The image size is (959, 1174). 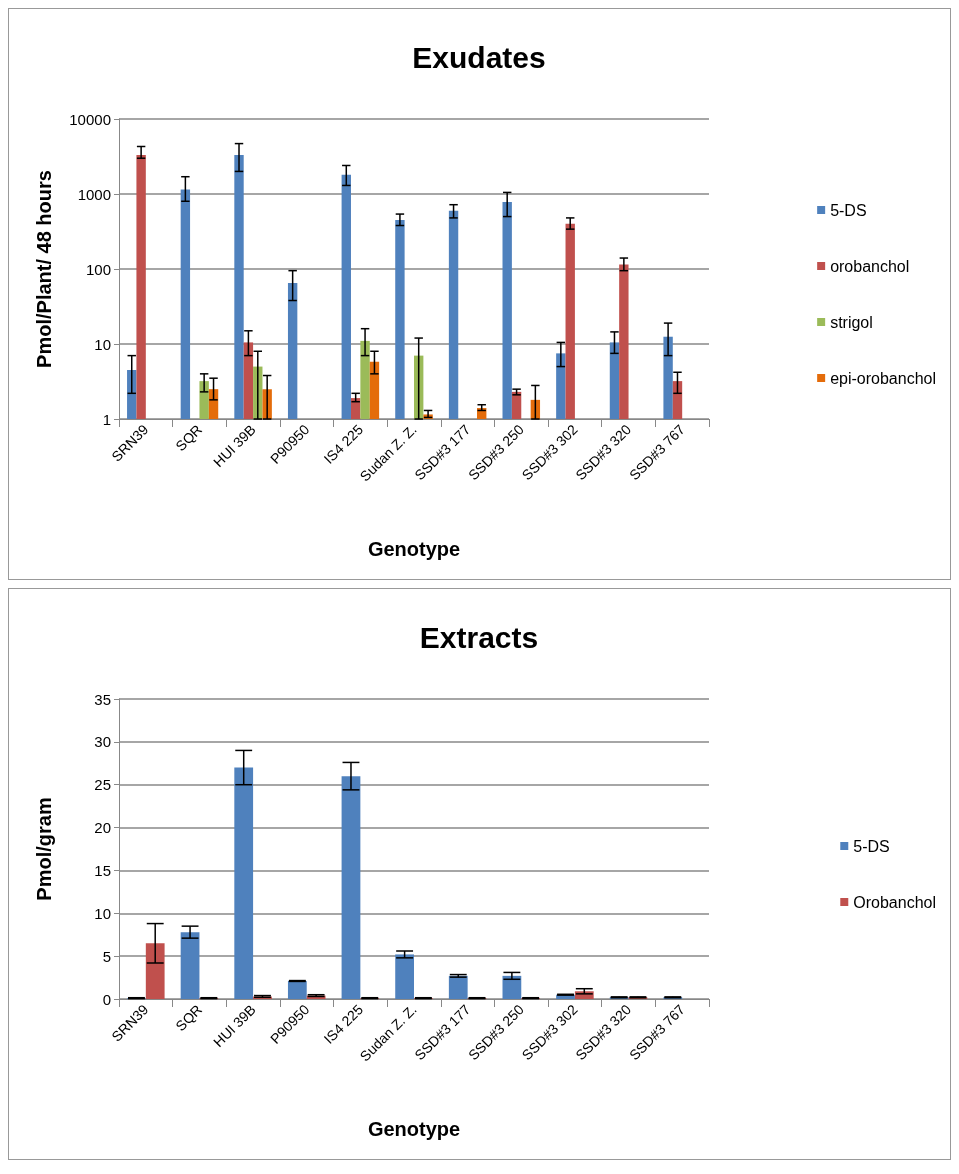 What do you see at coordinates (883, 378) in the screenshot?
I see `legend-label: epi-orobanchol` at bounding box center [883, 378].